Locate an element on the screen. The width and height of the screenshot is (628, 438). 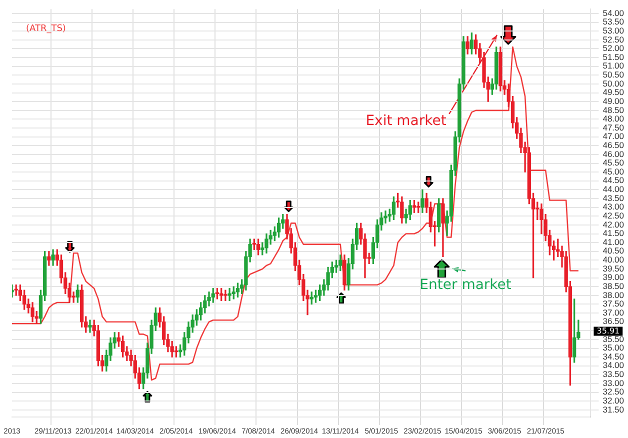
y-tick-label: 46.00 is located at coordinates (613, 153).